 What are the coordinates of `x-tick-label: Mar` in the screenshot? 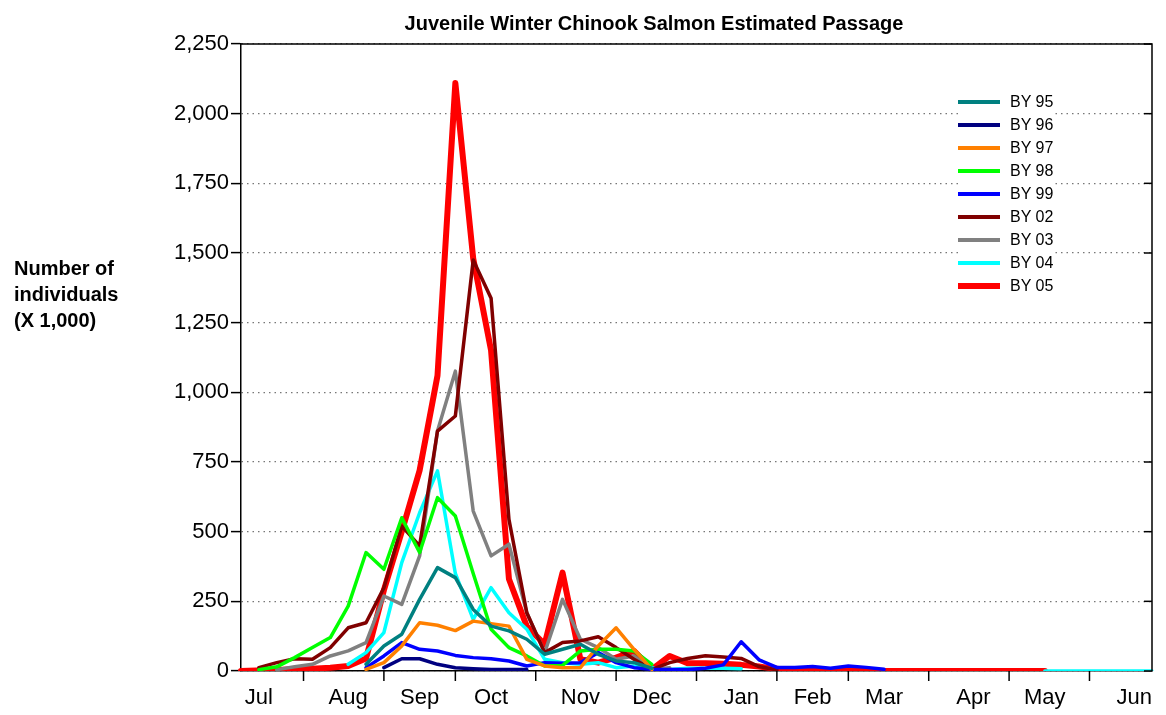 It's located at (884, 697).